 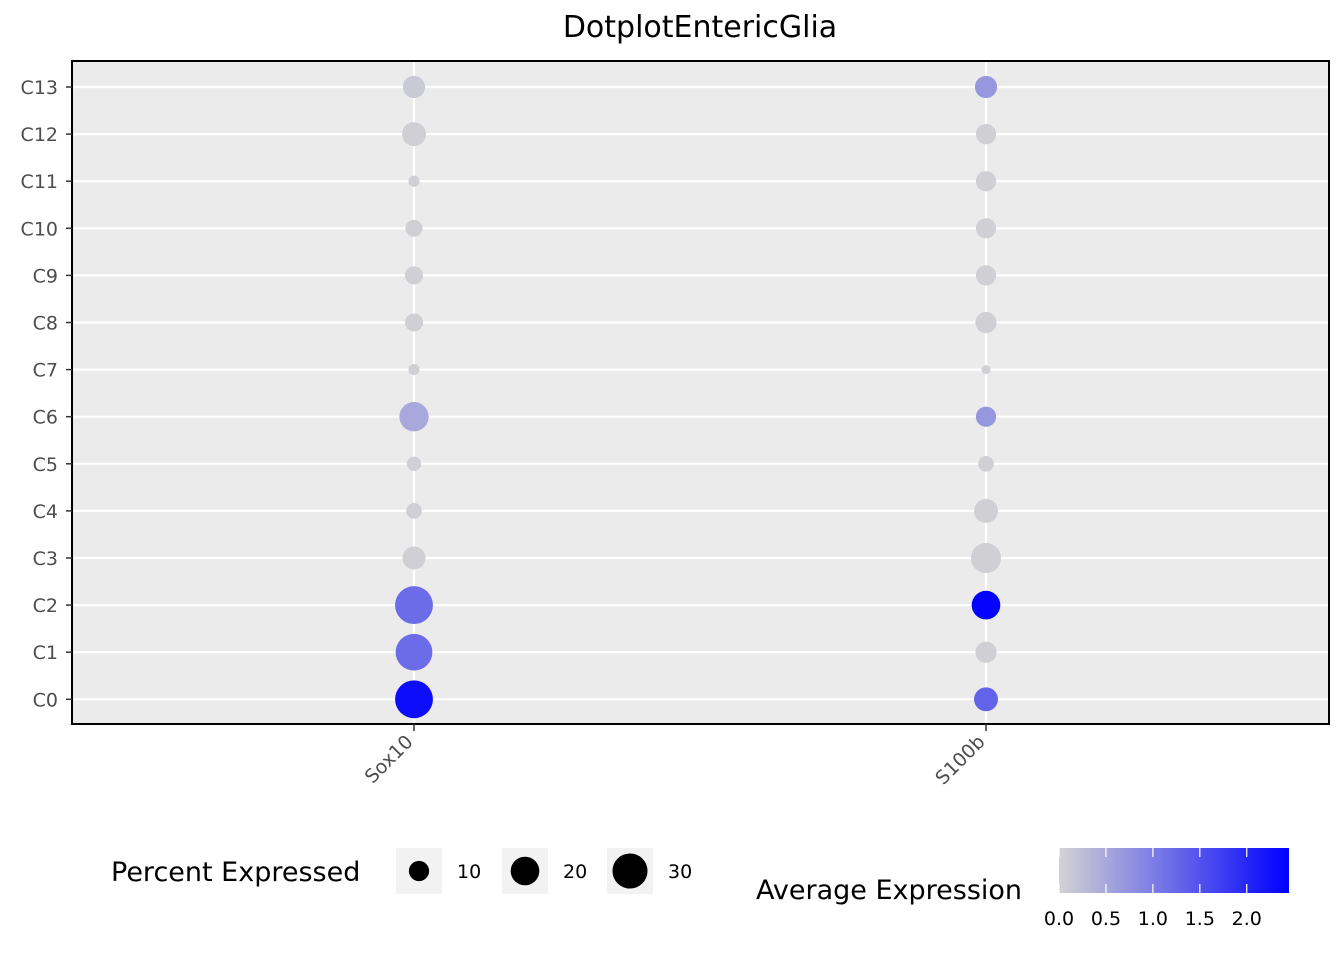 I want to click on color-tick-label: 0.5, so click(x=1106, y=919).